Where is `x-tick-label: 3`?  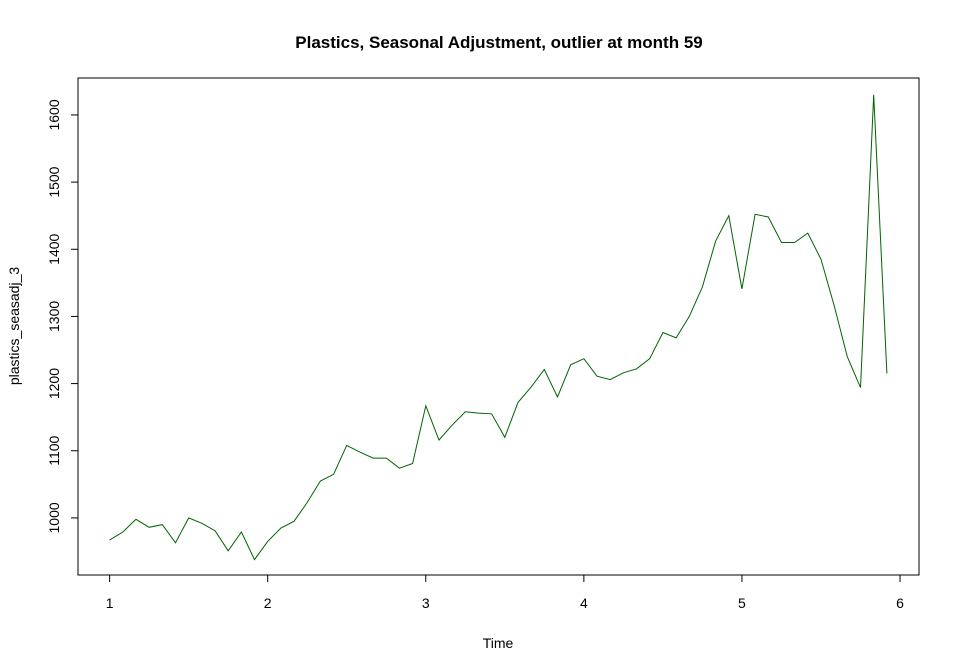 x-tick-label: 3 is located at coordinates (426, 603).